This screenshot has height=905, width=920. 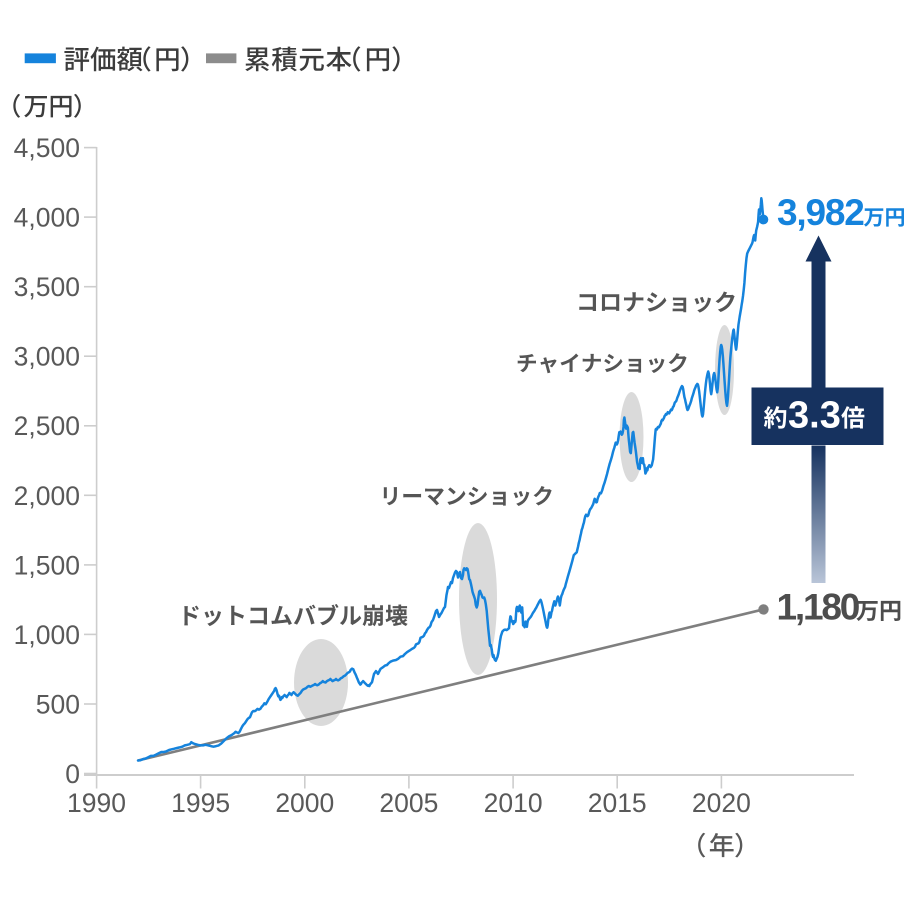 What do you see at coordinates (96, 803) in the screenshot?
I see `svg-text: 1990` at bounding box center [96, 803].